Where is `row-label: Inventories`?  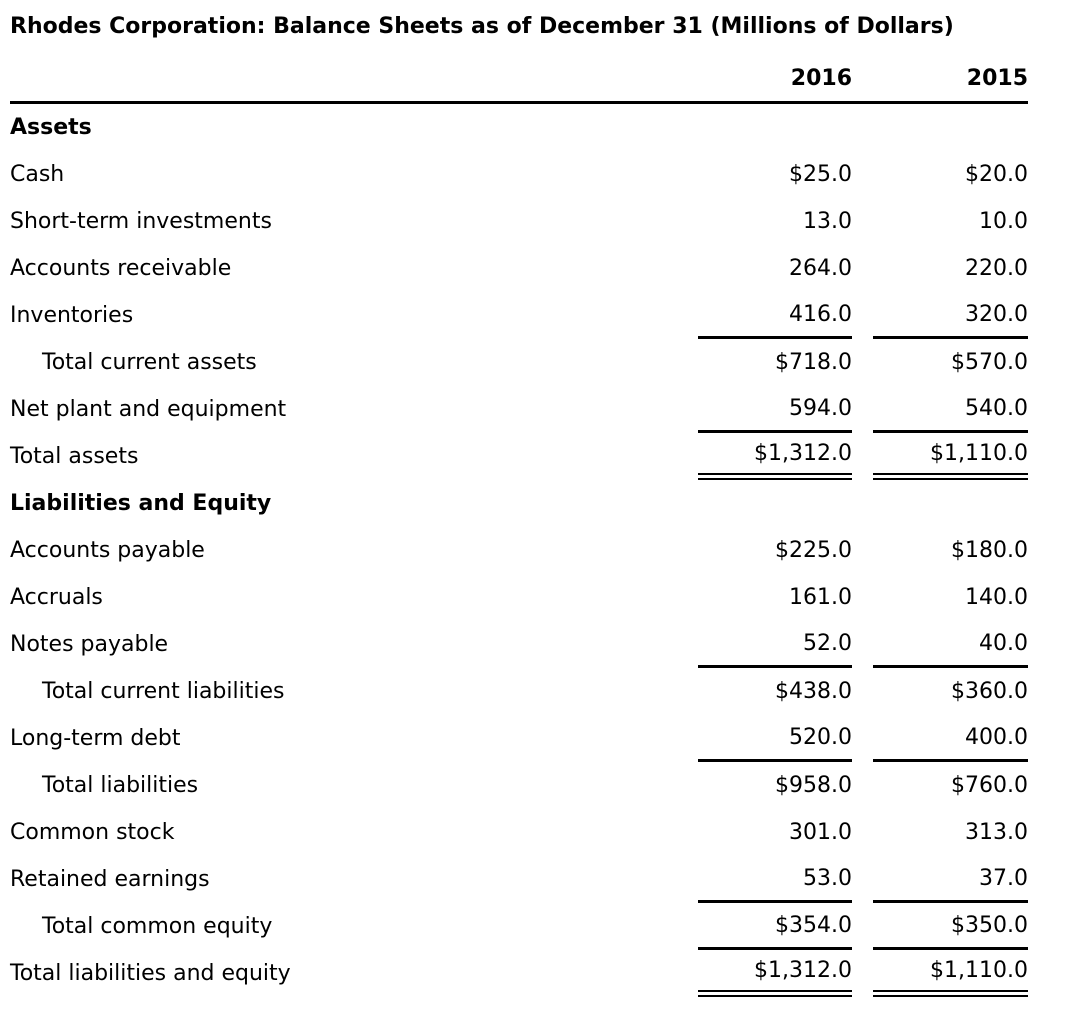 row-label: Inventories is located at coordinates (72, 315).